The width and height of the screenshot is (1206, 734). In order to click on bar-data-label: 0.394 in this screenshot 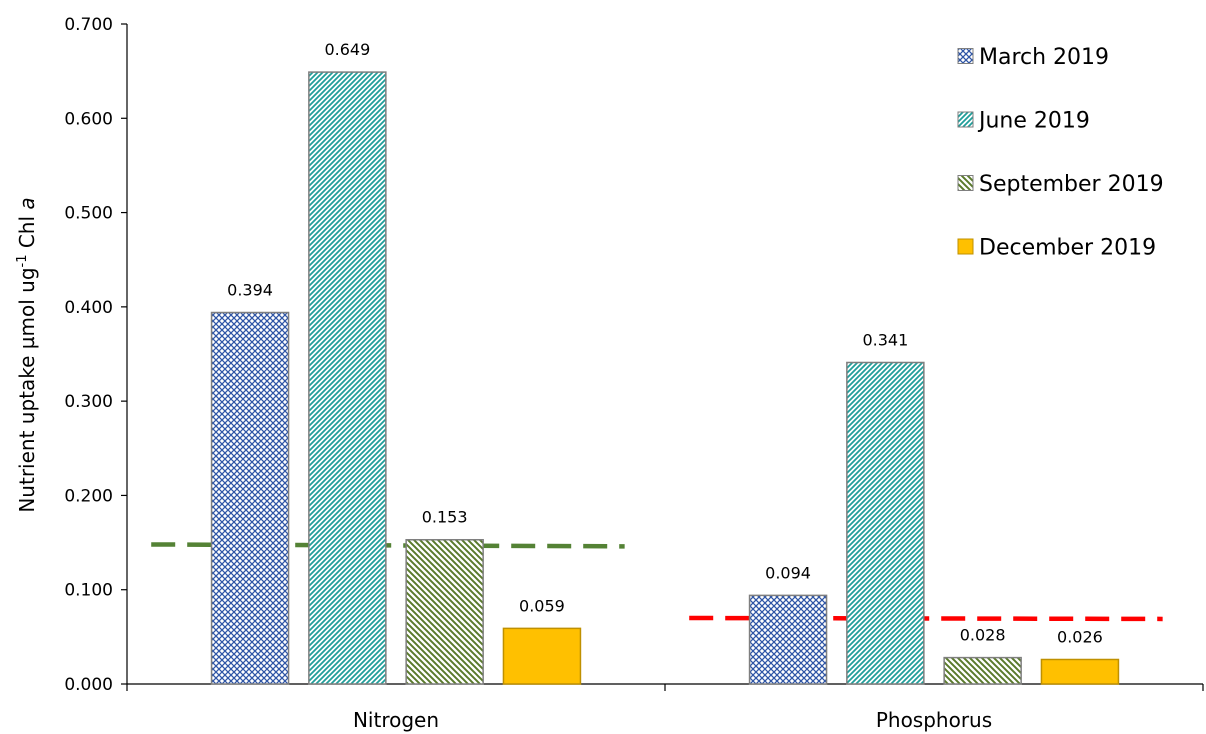, I will do `click(250, 290)`.